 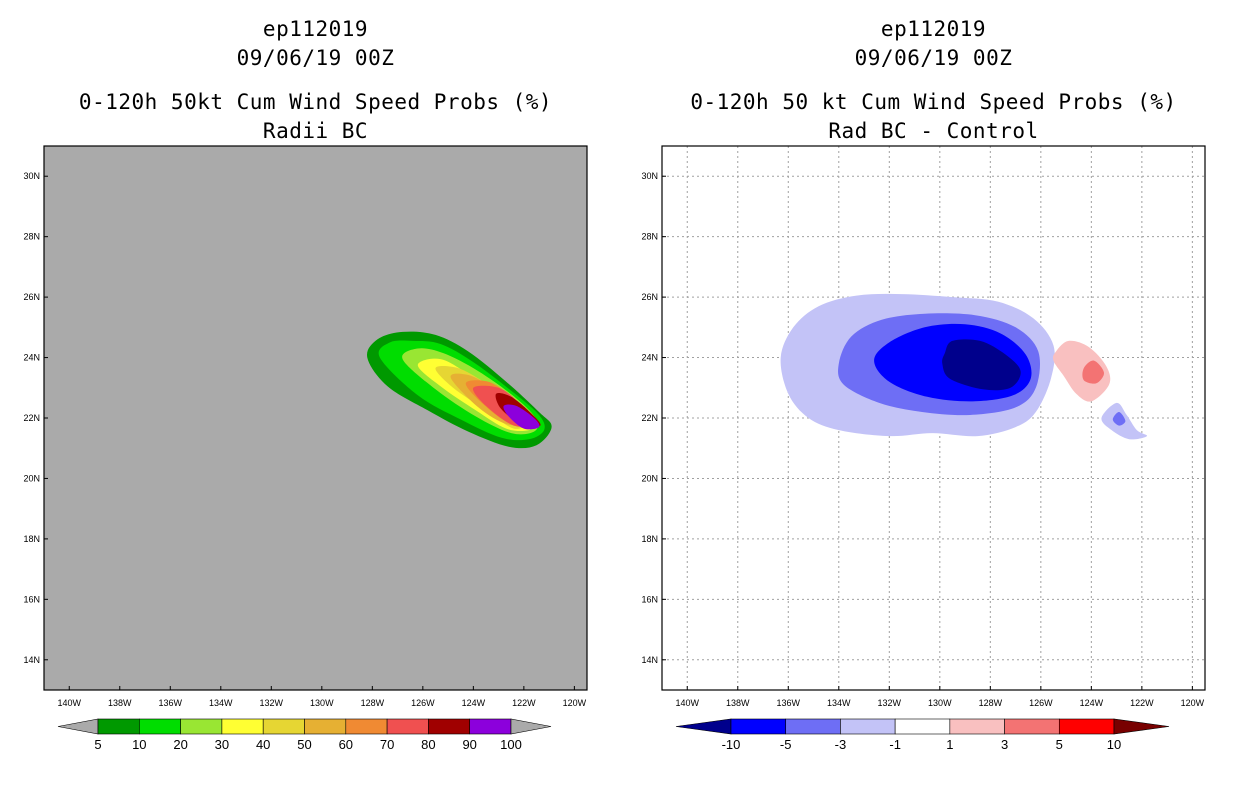 I want to click on panel2-x-tick-label: 130W, so click(x=940, y=703).